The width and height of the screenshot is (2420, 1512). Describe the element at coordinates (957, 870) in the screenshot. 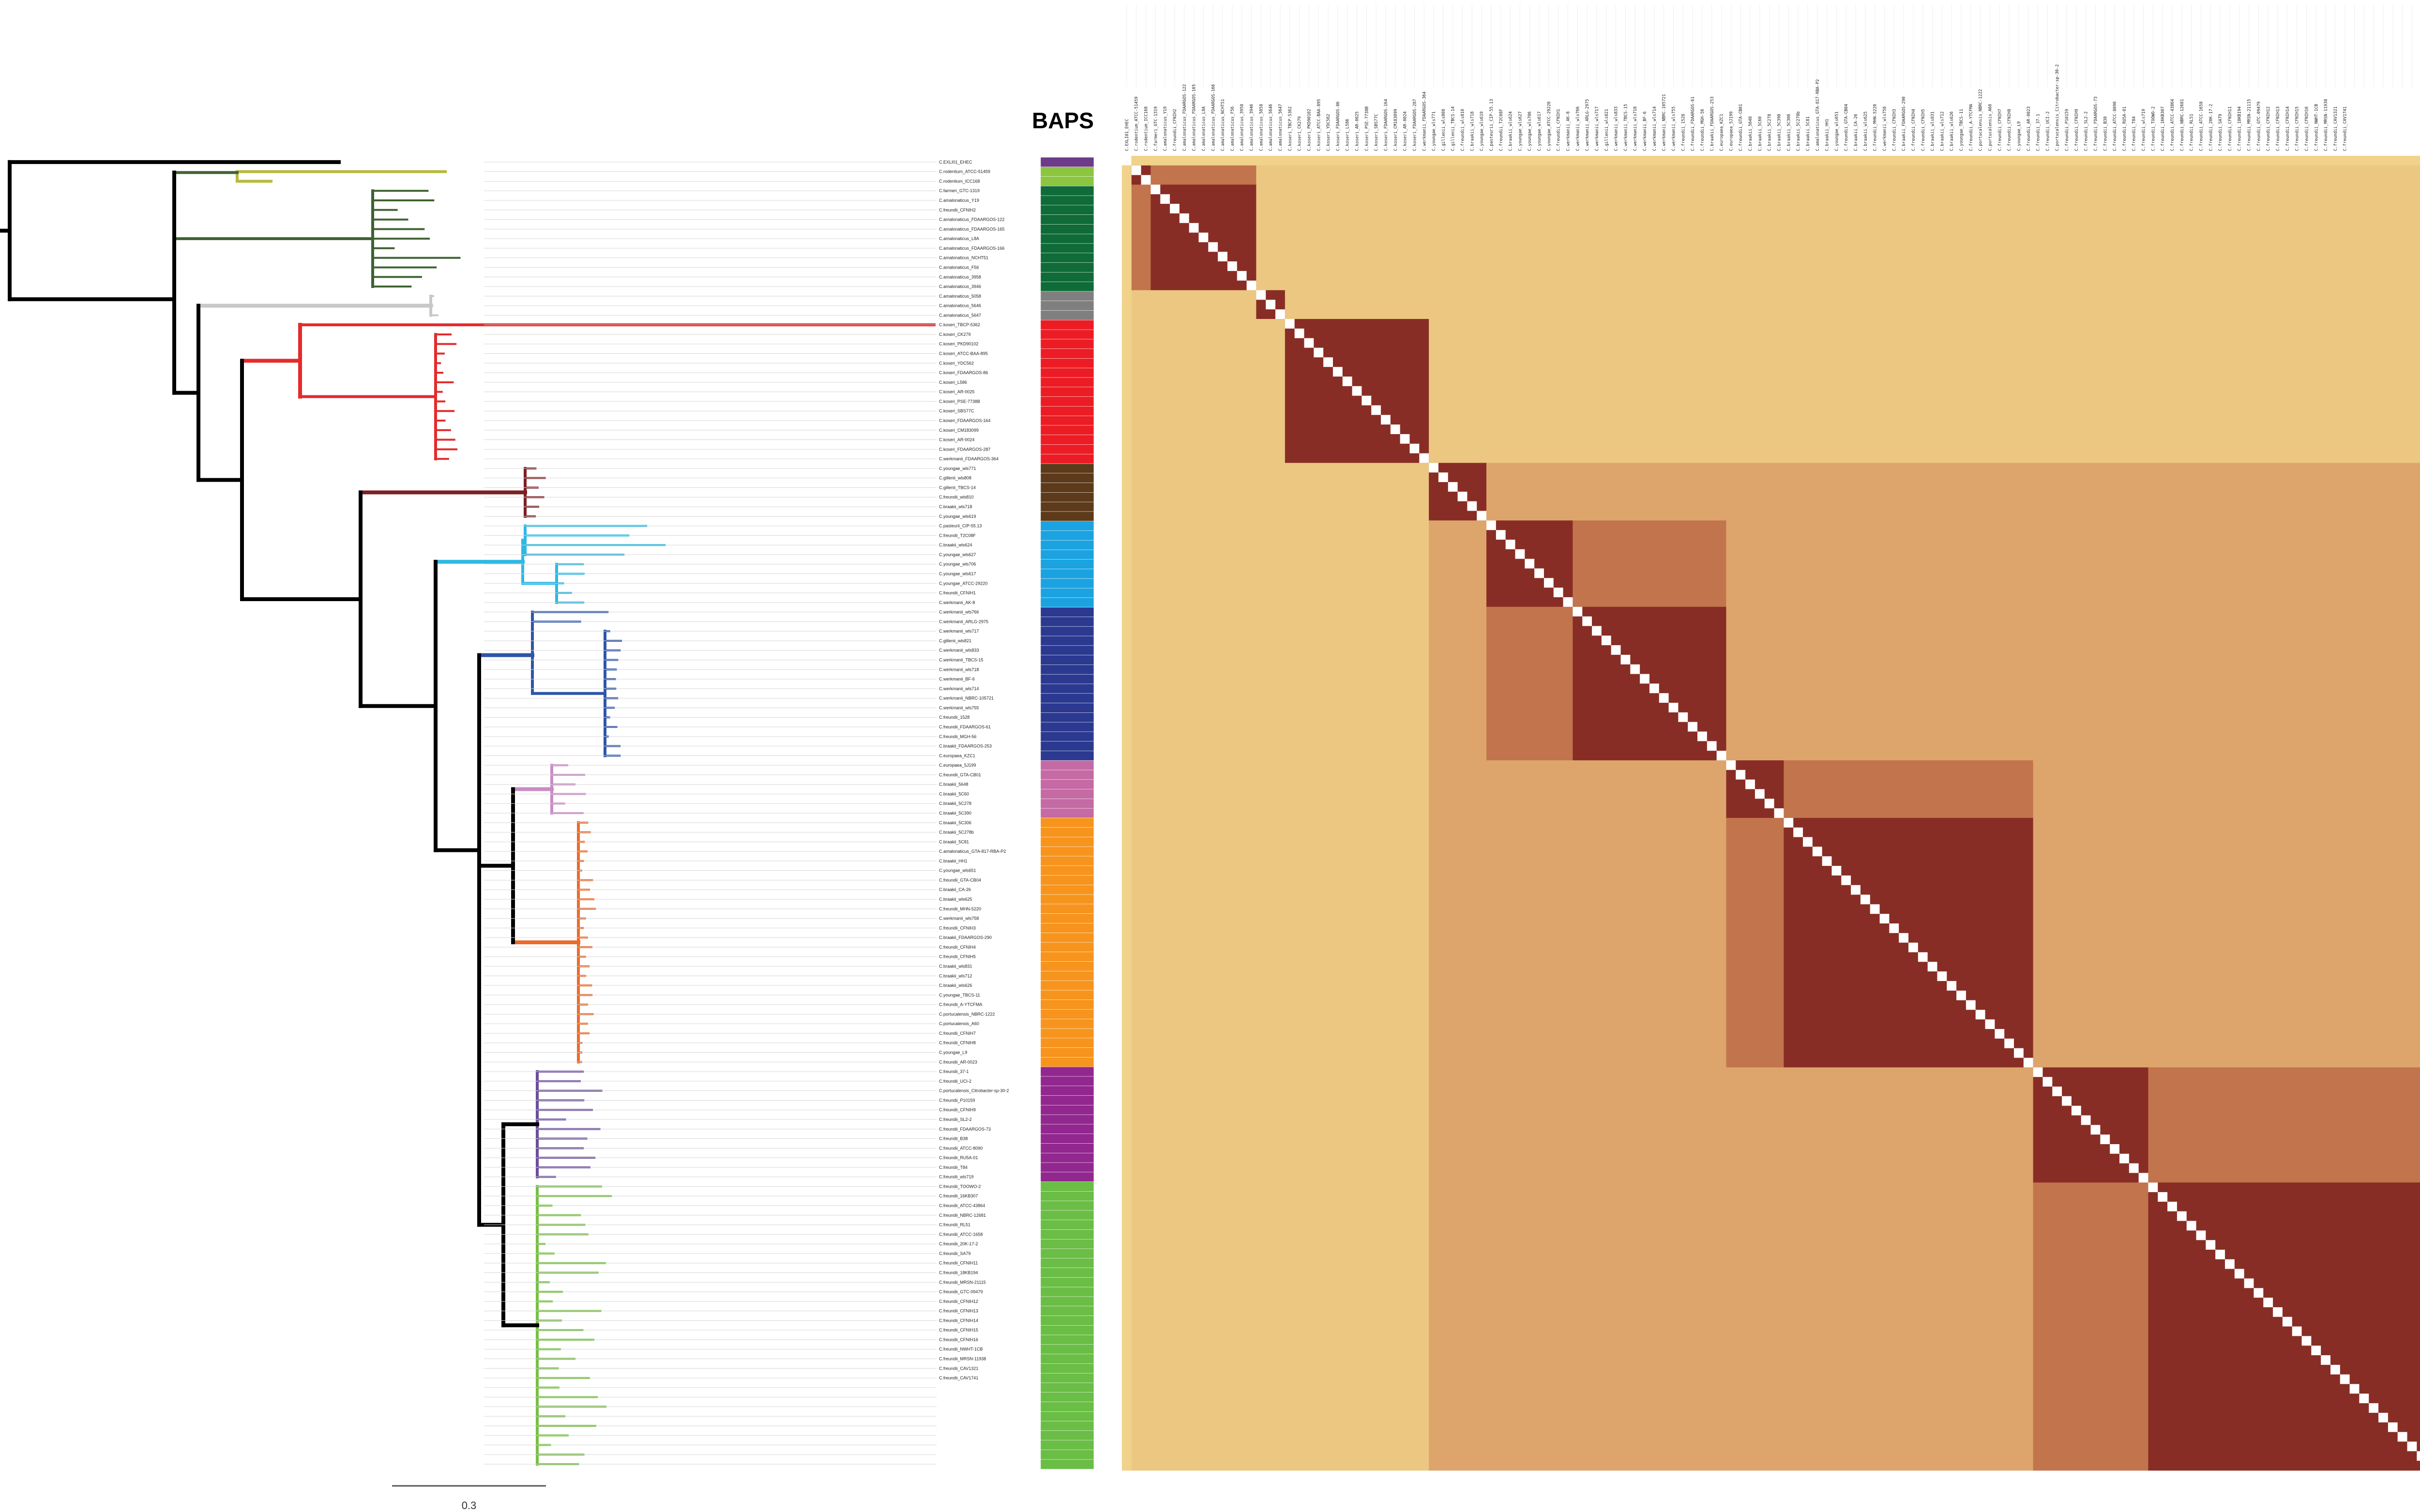

I see `taxon-label: C.youngae_wls651` at that location.